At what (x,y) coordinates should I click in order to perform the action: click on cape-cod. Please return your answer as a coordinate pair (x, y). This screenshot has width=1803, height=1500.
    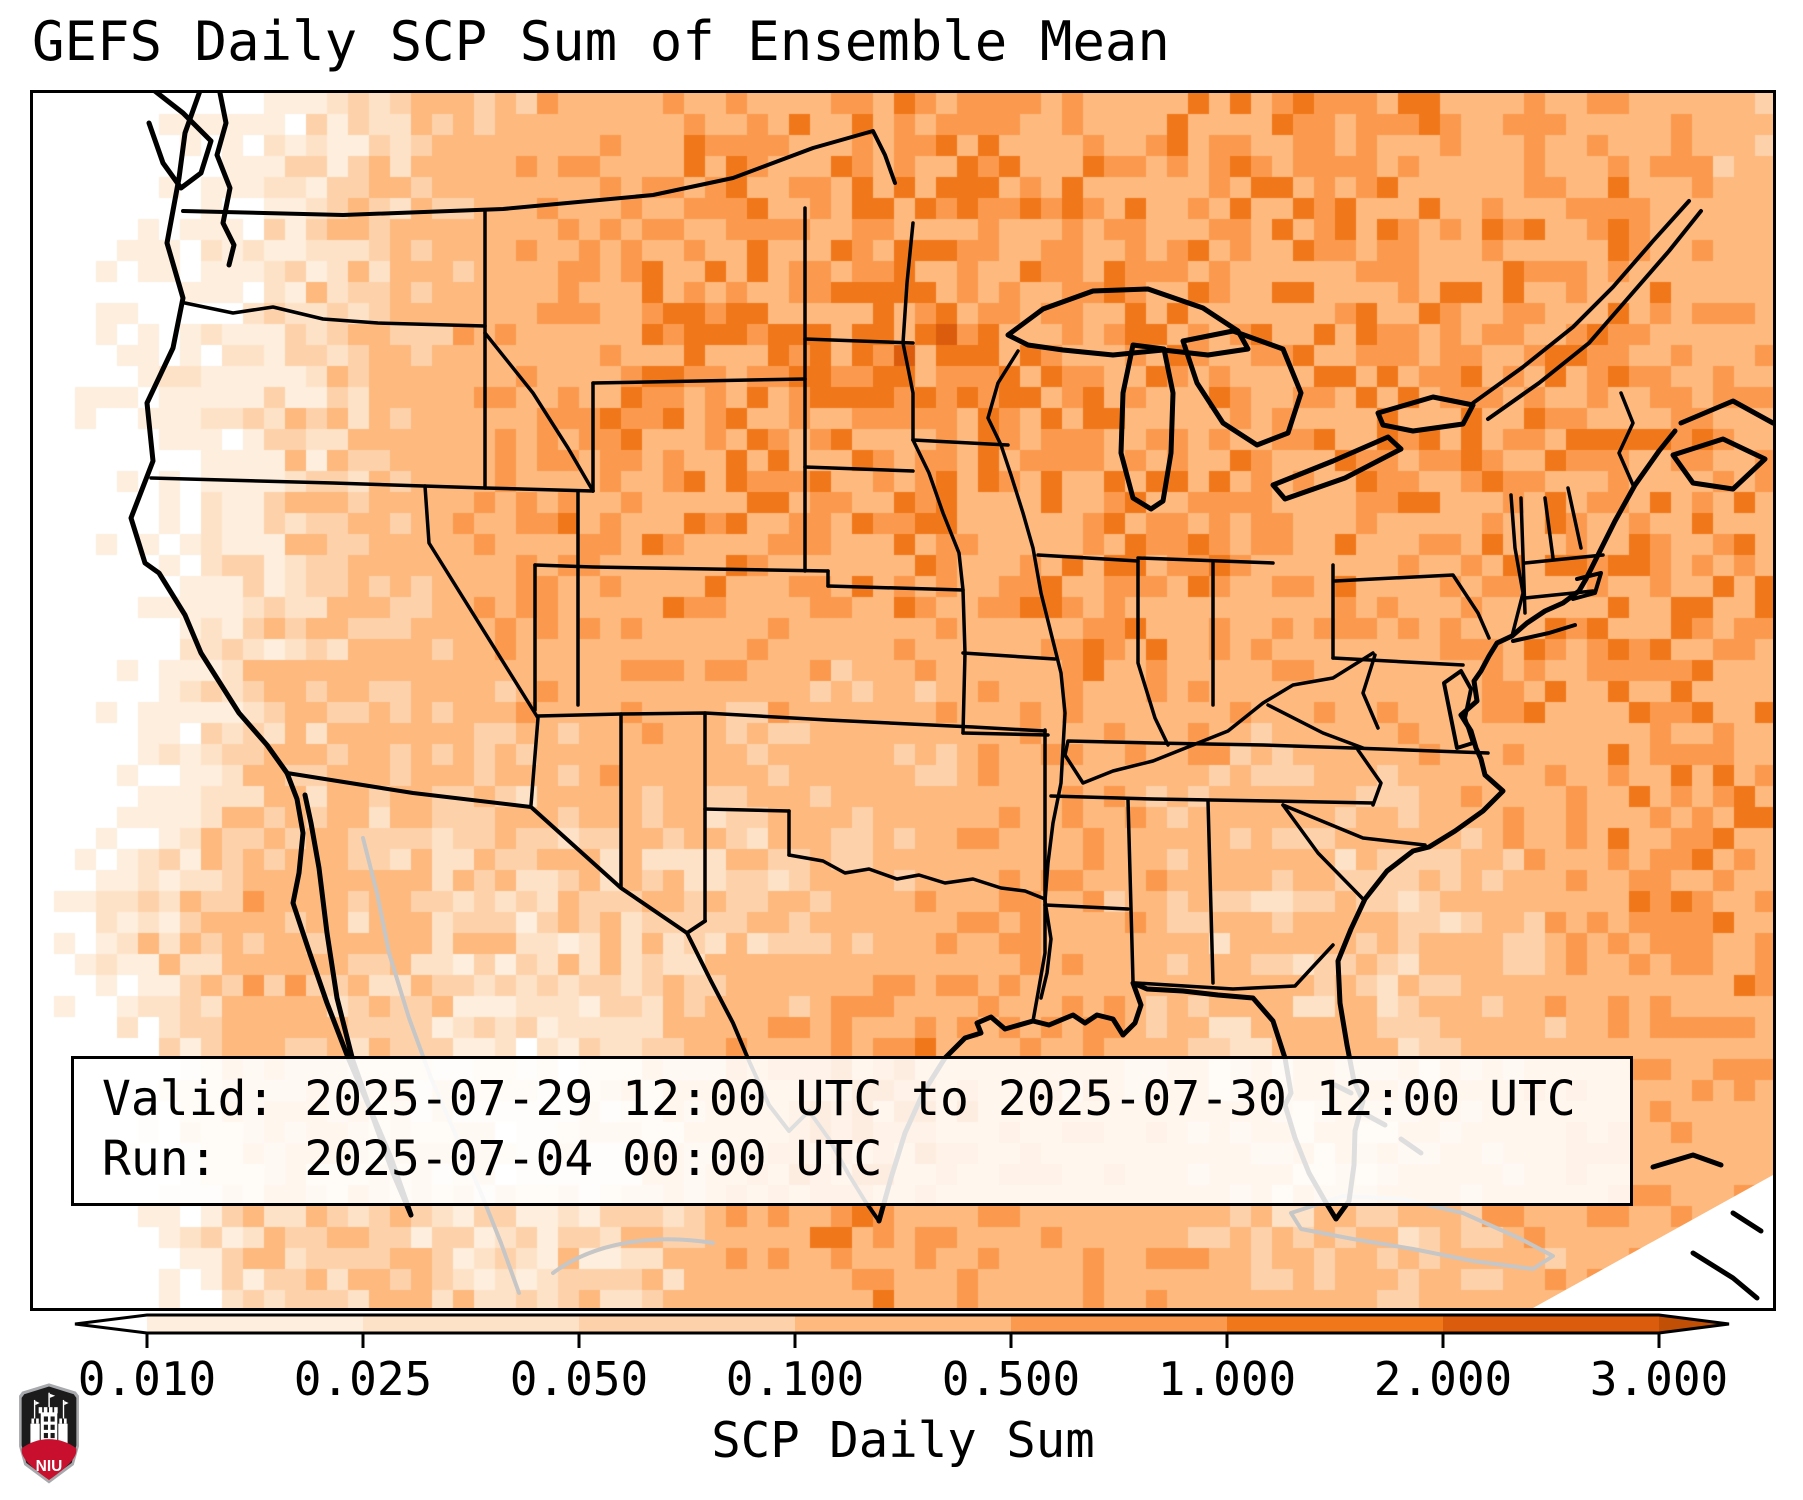
    Looking at the image, I should click on (1587, 586).